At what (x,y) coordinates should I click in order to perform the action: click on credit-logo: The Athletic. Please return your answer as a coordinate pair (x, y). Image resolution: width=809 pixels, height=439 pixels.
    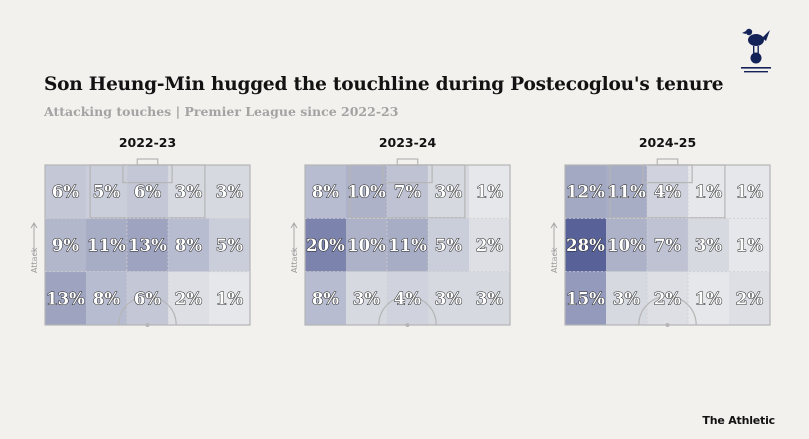
    Looking at the image, I should click on (738, 420).